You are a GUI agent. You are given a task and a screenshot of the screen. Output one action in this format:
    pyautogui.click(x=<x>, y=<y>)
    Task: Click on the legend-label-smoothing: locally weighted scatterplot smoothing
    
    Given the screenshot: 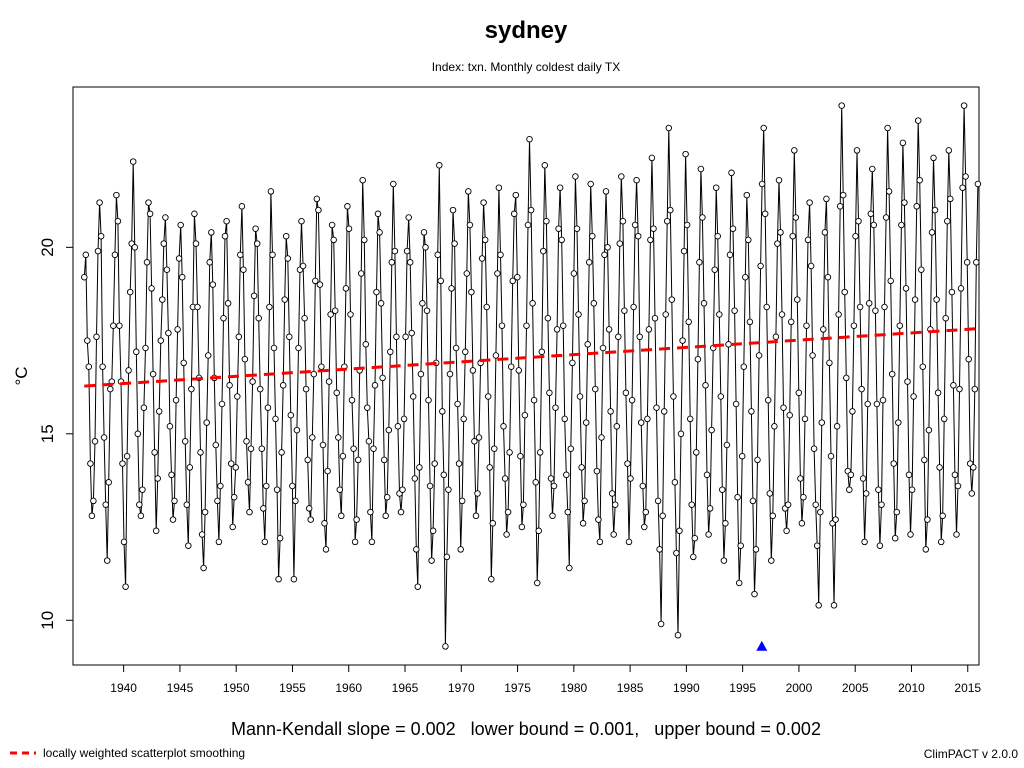 What is the action you would take?
    pyautogui.click(x=144, y=753)
    